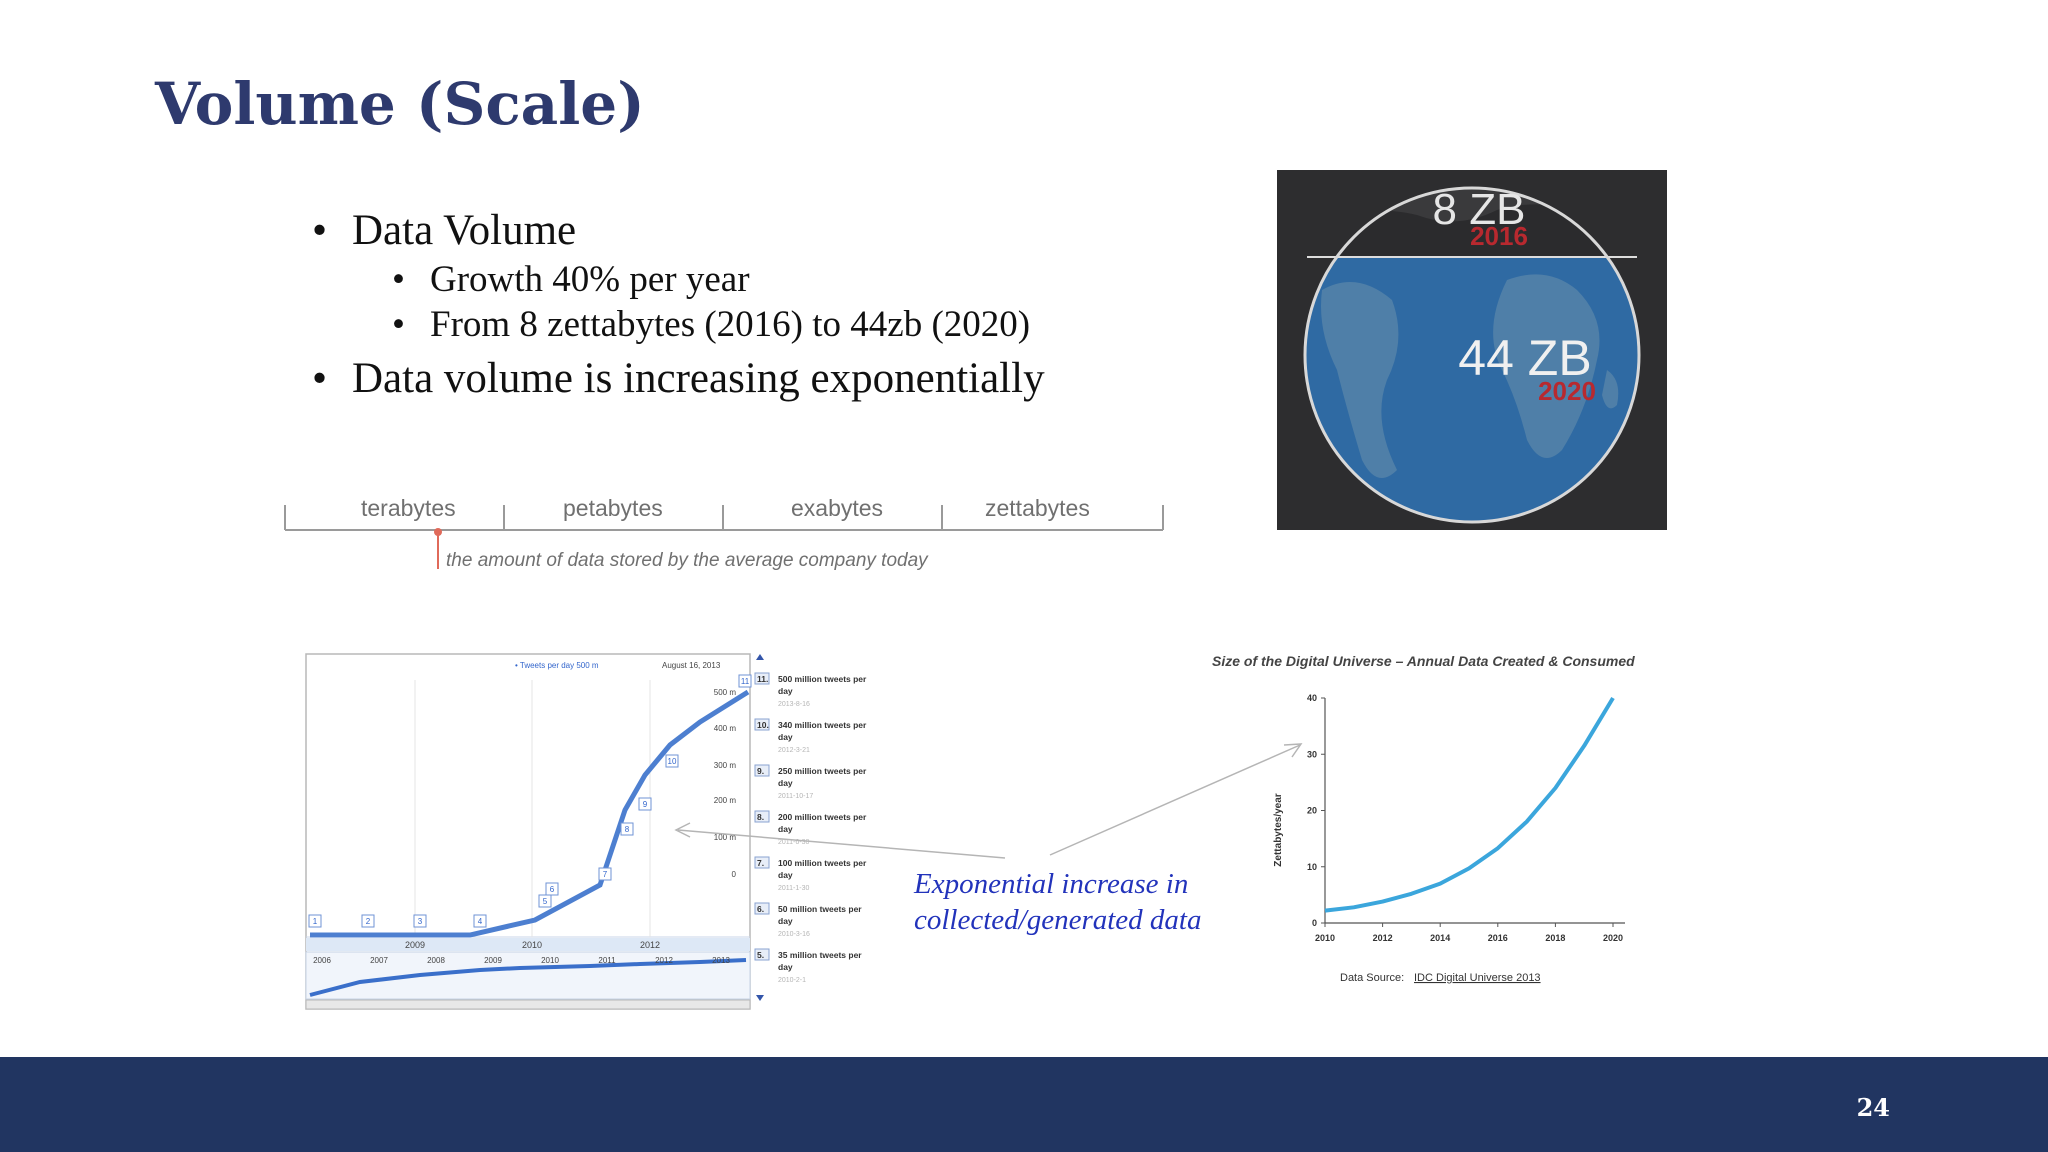 This screenshot has width=2048, height=1152. What do you see at coordinates (1051, 884) in the screenshot?
I see `annotation-line-1: Exponential increase in` at bounding box center [1051, 884].